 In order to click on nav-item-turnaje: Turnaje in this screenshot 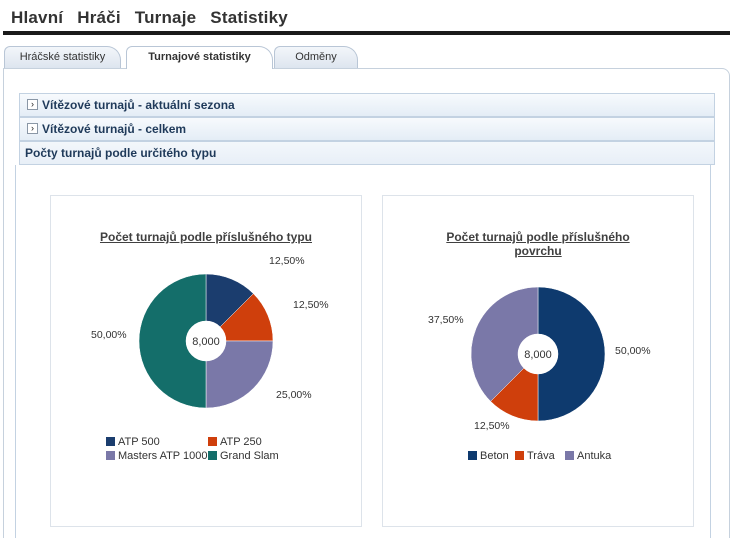, I will do `click(165, 17)`.